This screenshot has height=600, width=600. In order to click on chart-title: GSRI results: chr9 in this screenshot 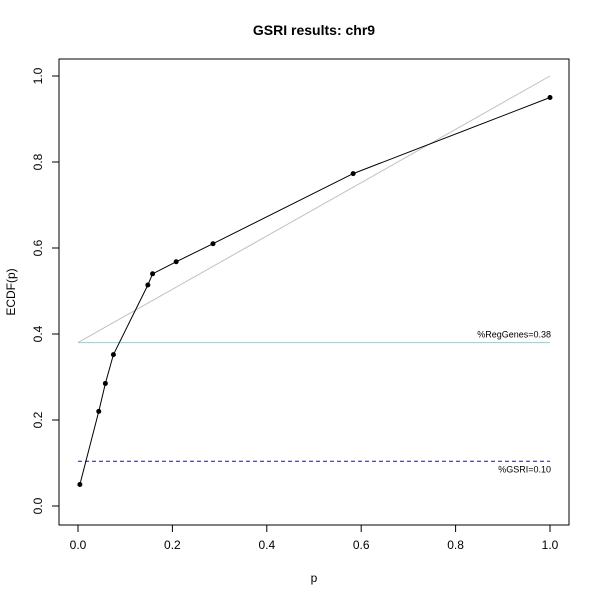, I will do `click(314, 30)`.